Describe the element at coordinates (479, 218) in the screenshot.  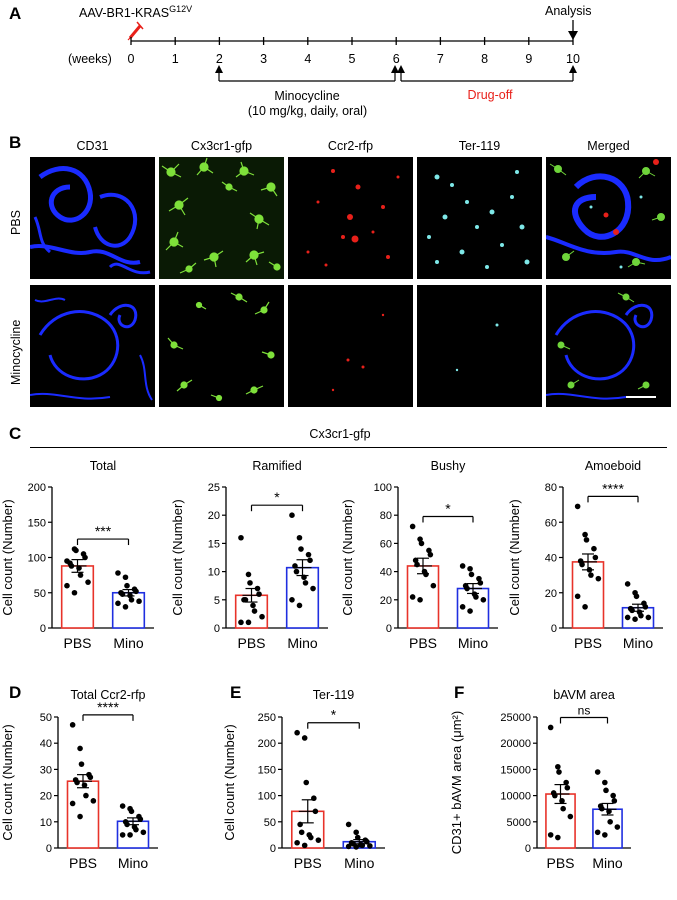
I see `micrograph-pbs-ter119` at that location.